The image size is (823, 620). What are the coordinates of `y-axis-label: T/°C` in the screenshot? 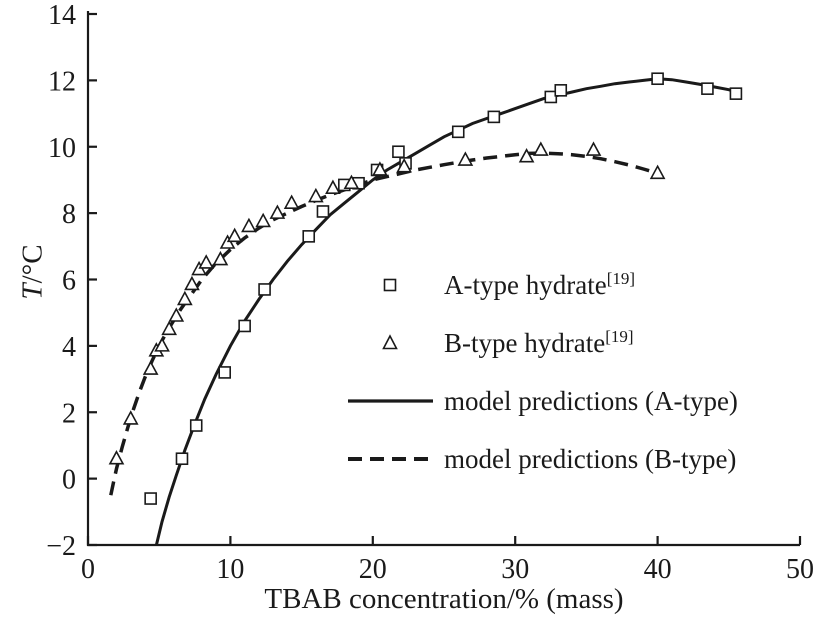 It's located at (33, 271).